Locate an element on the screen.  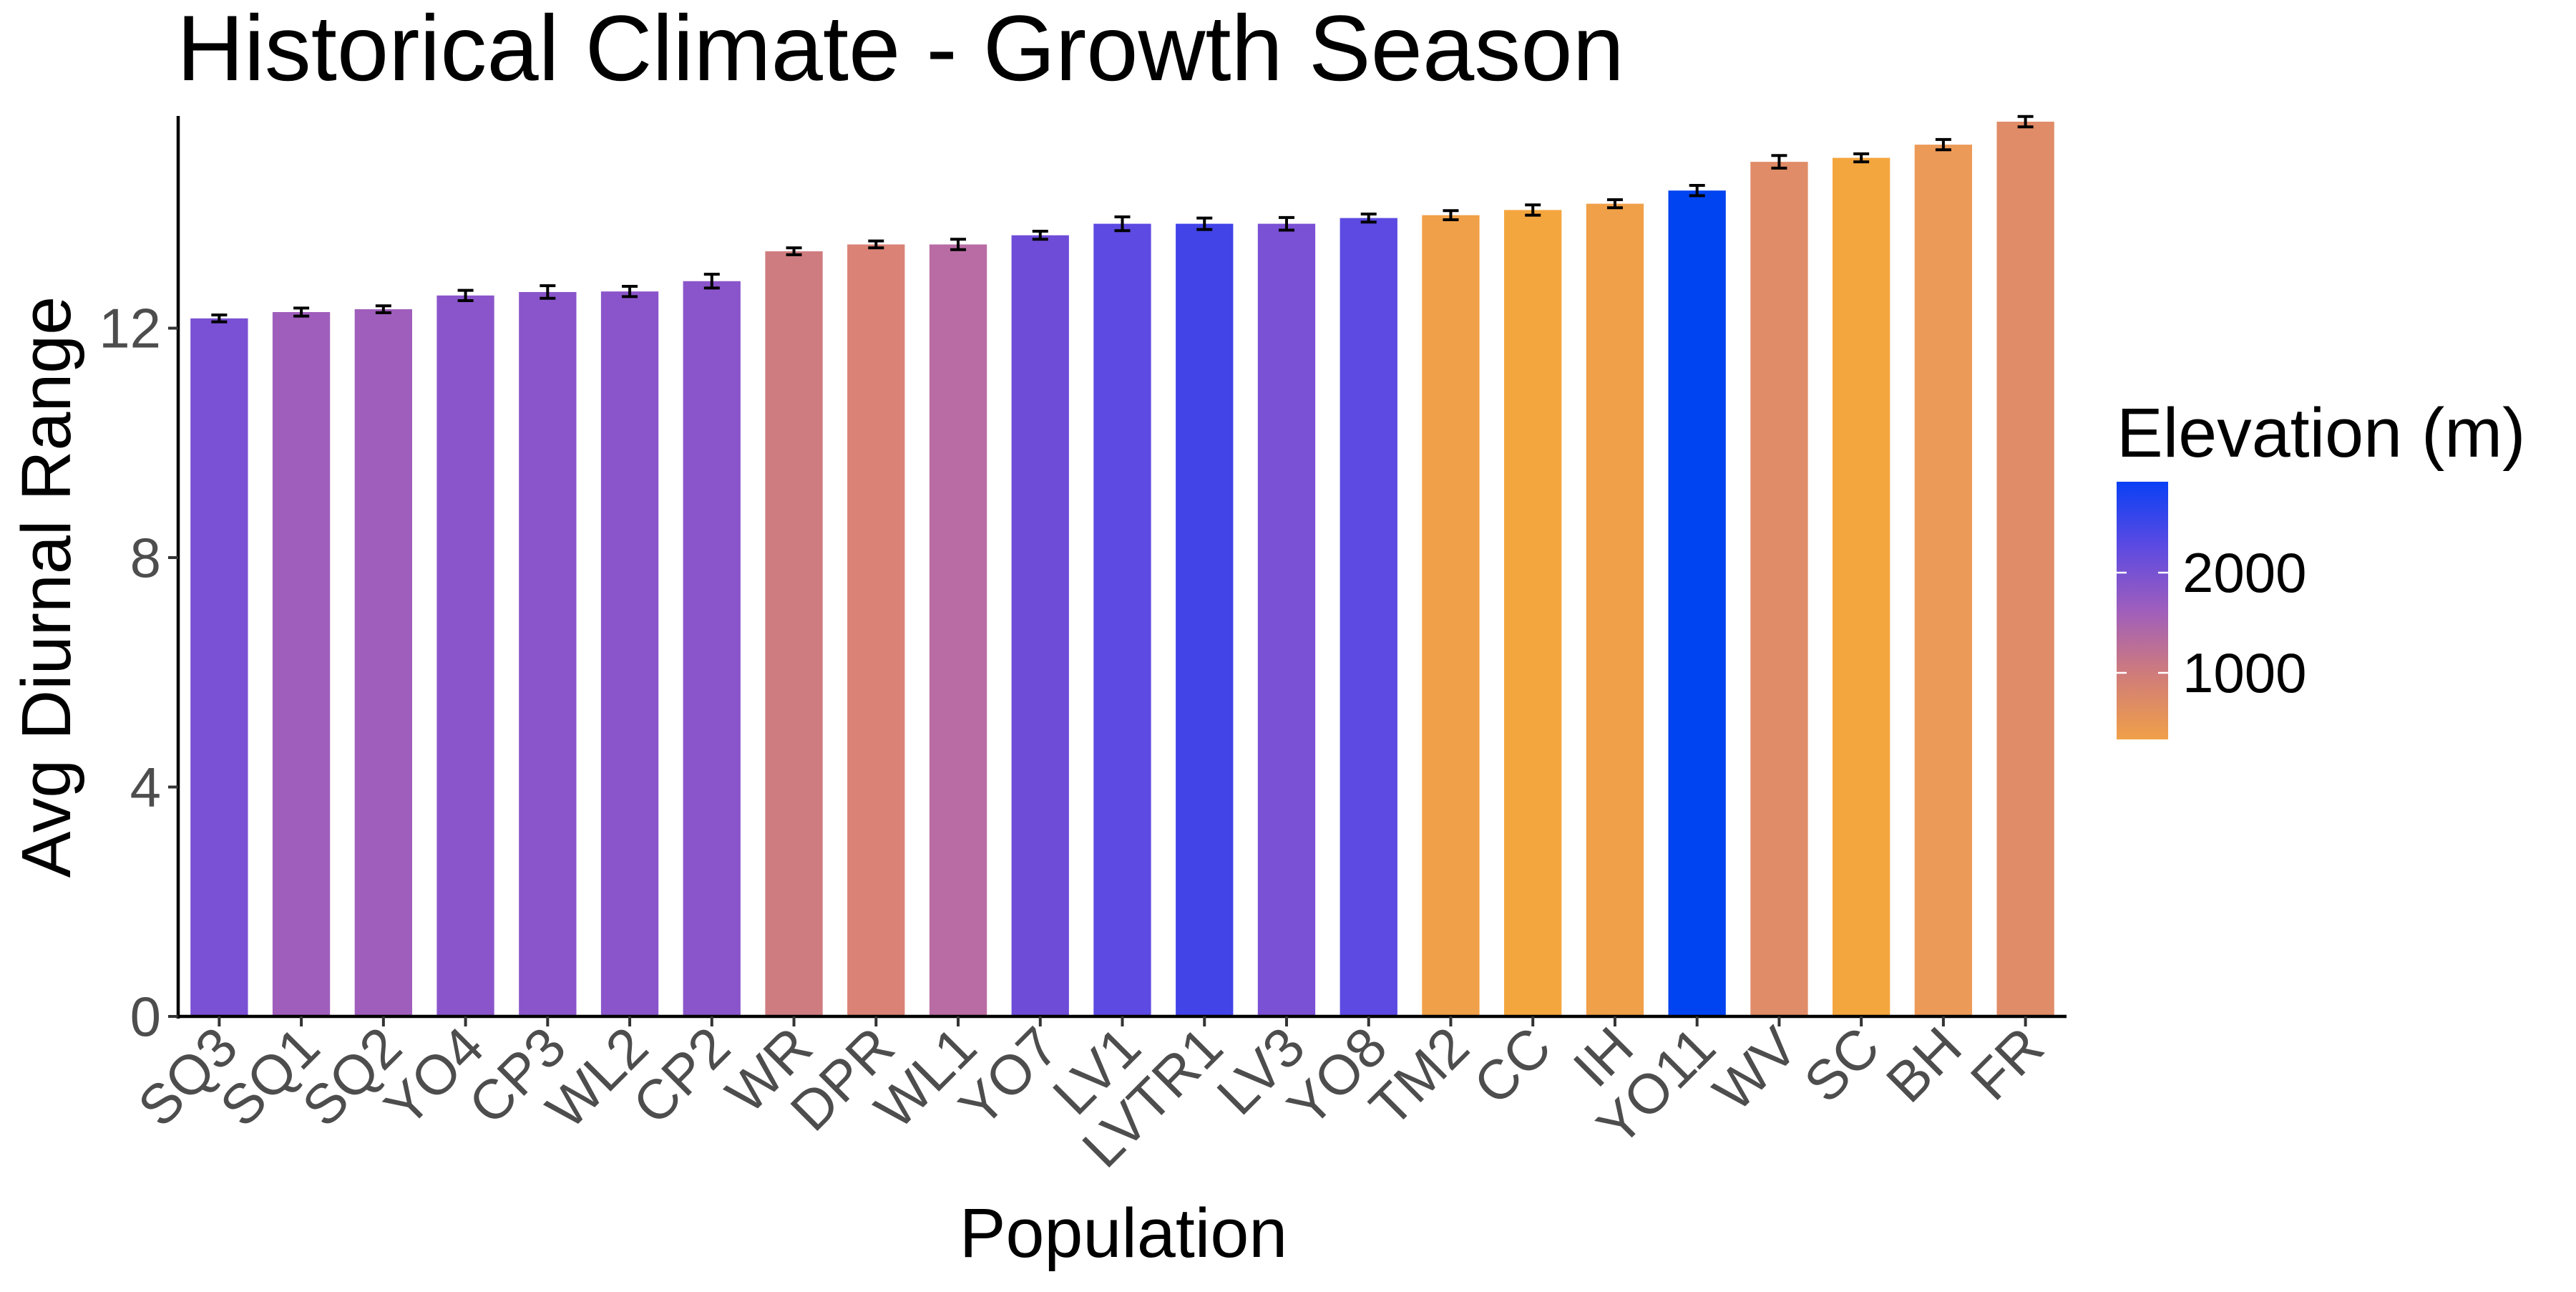
y-tick-label-12: 12 is located at coordinates (130, 327).